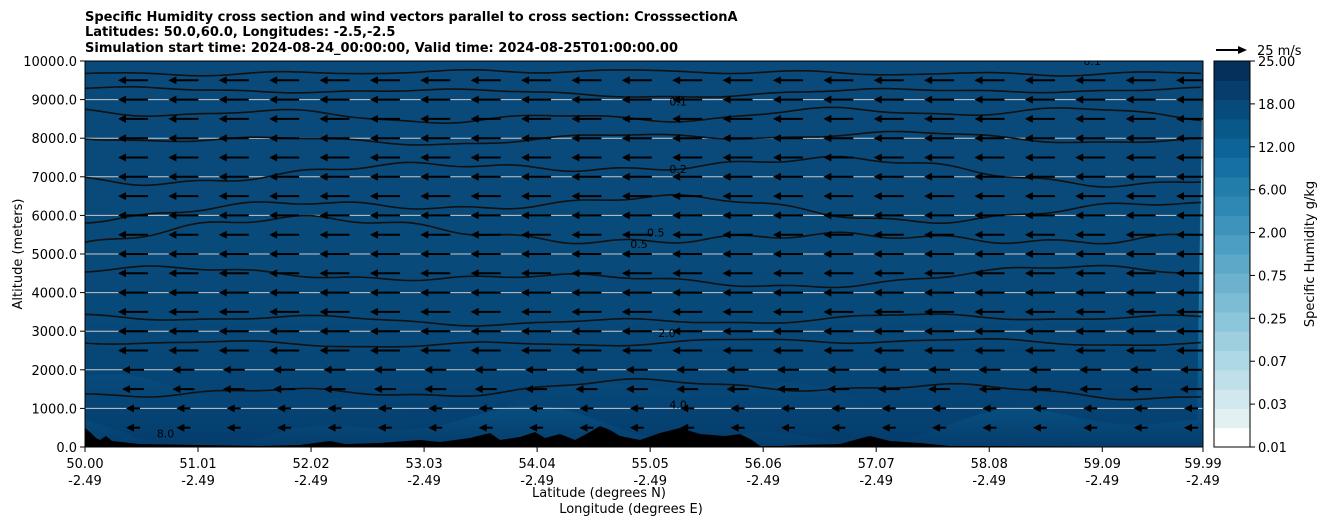  Describe the element at coordinates (667, 333) in the screenshot. I see `contour-label: 2.0` at that location.